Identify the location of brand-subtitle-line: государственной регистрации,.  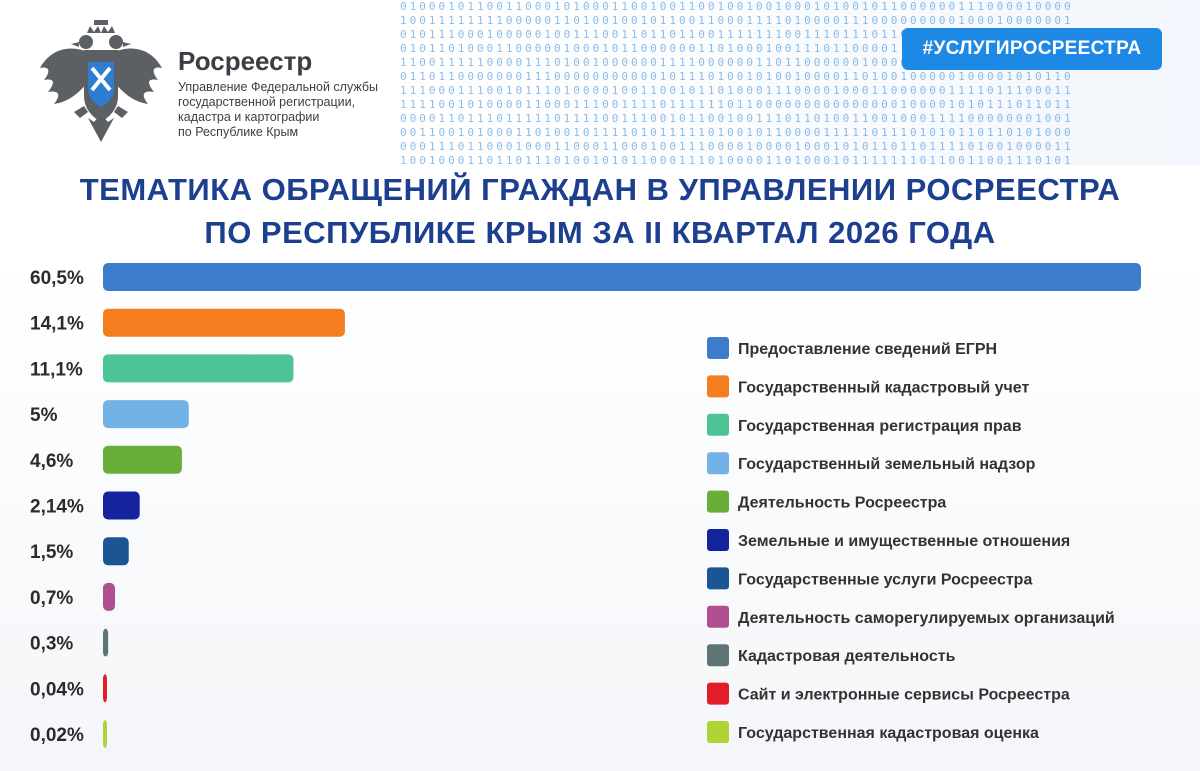
(267, 102).